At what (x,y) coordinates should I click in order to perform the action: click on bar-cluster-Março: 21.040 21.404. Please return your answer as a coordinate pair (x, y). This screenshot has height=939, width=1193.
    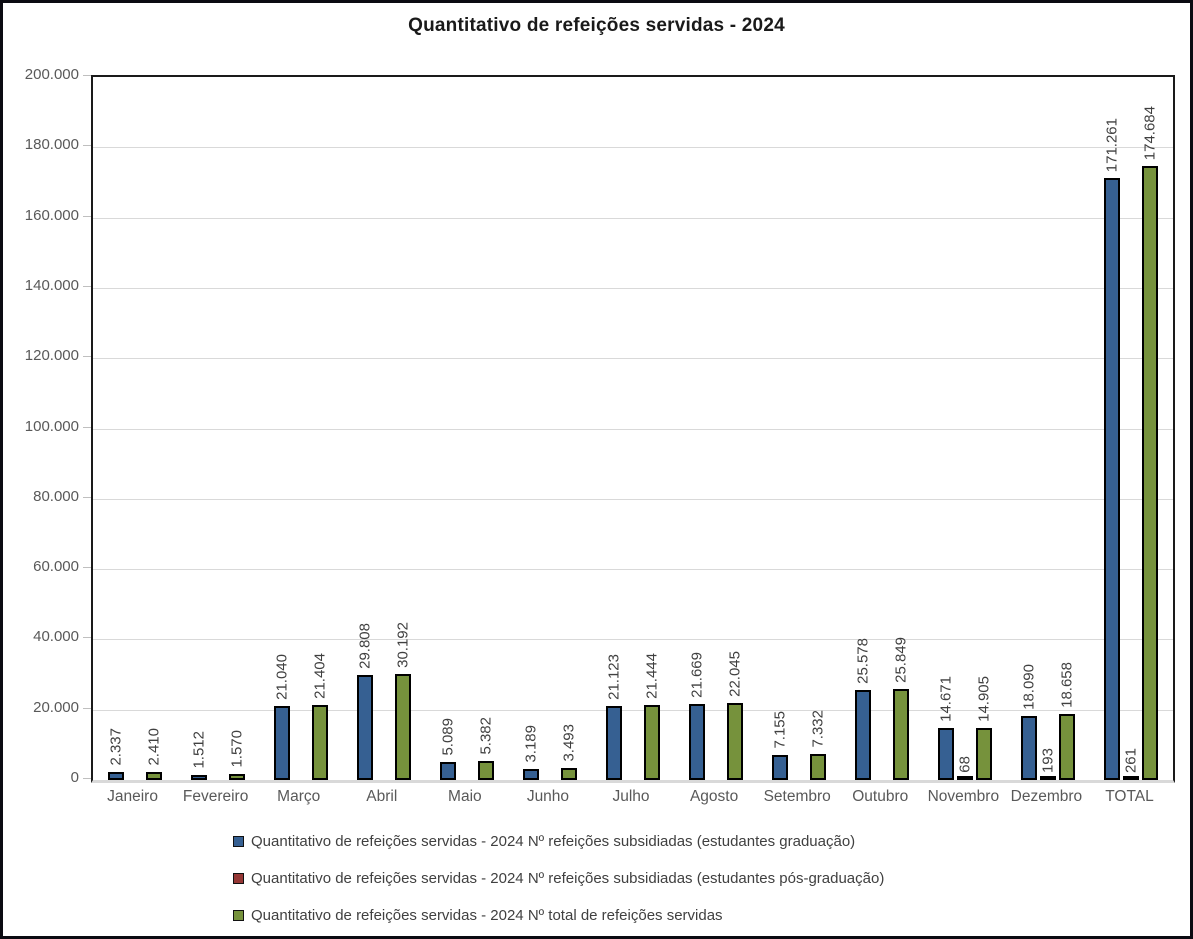
    Looking at the image, I should click on (300, 428).